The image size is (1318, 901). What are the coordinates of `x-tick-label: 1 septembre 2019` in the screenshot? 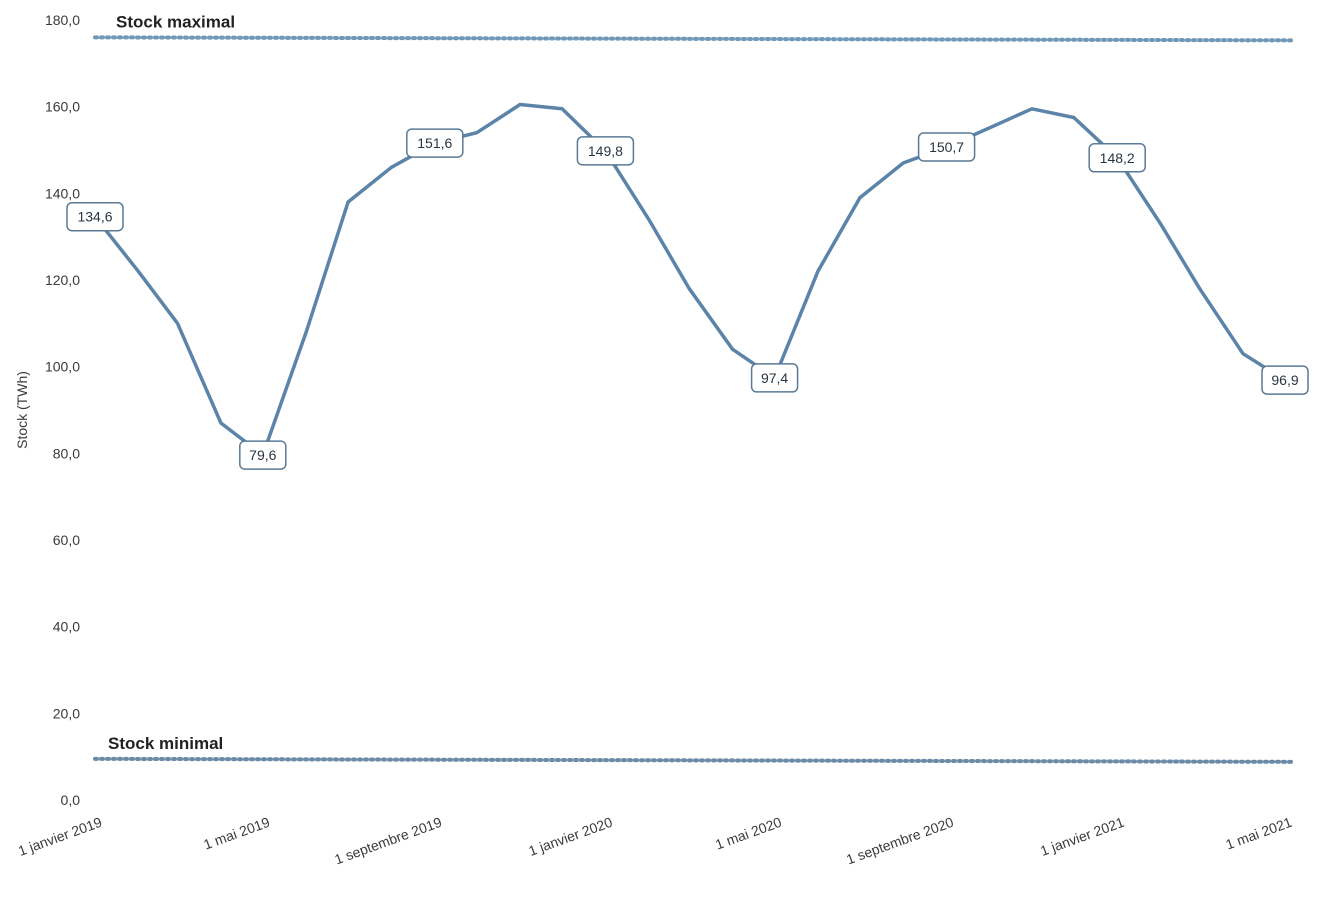 It's located at (388, 841).